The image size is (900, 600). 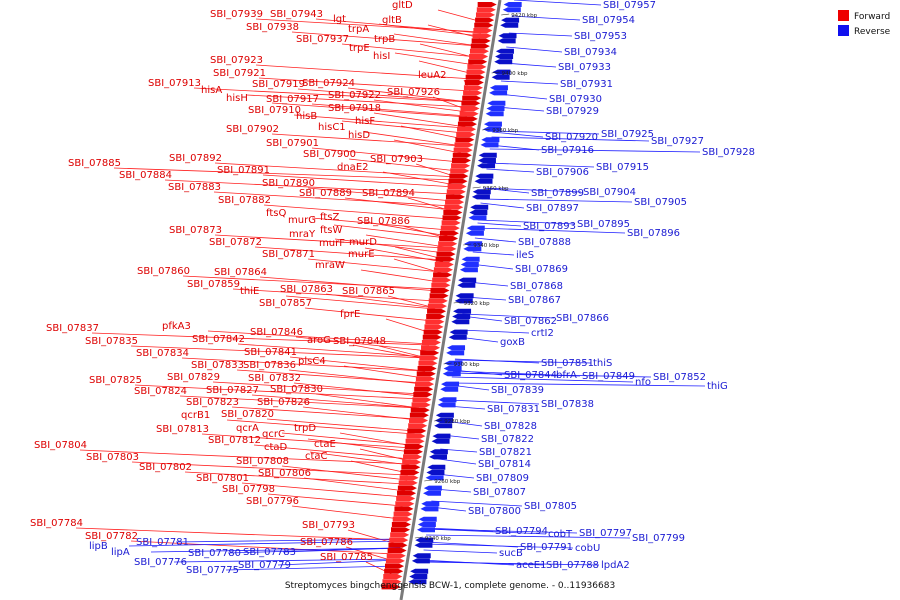 I want to click on forward-gene-label: SBI_07802, so click(x=165, y=467).